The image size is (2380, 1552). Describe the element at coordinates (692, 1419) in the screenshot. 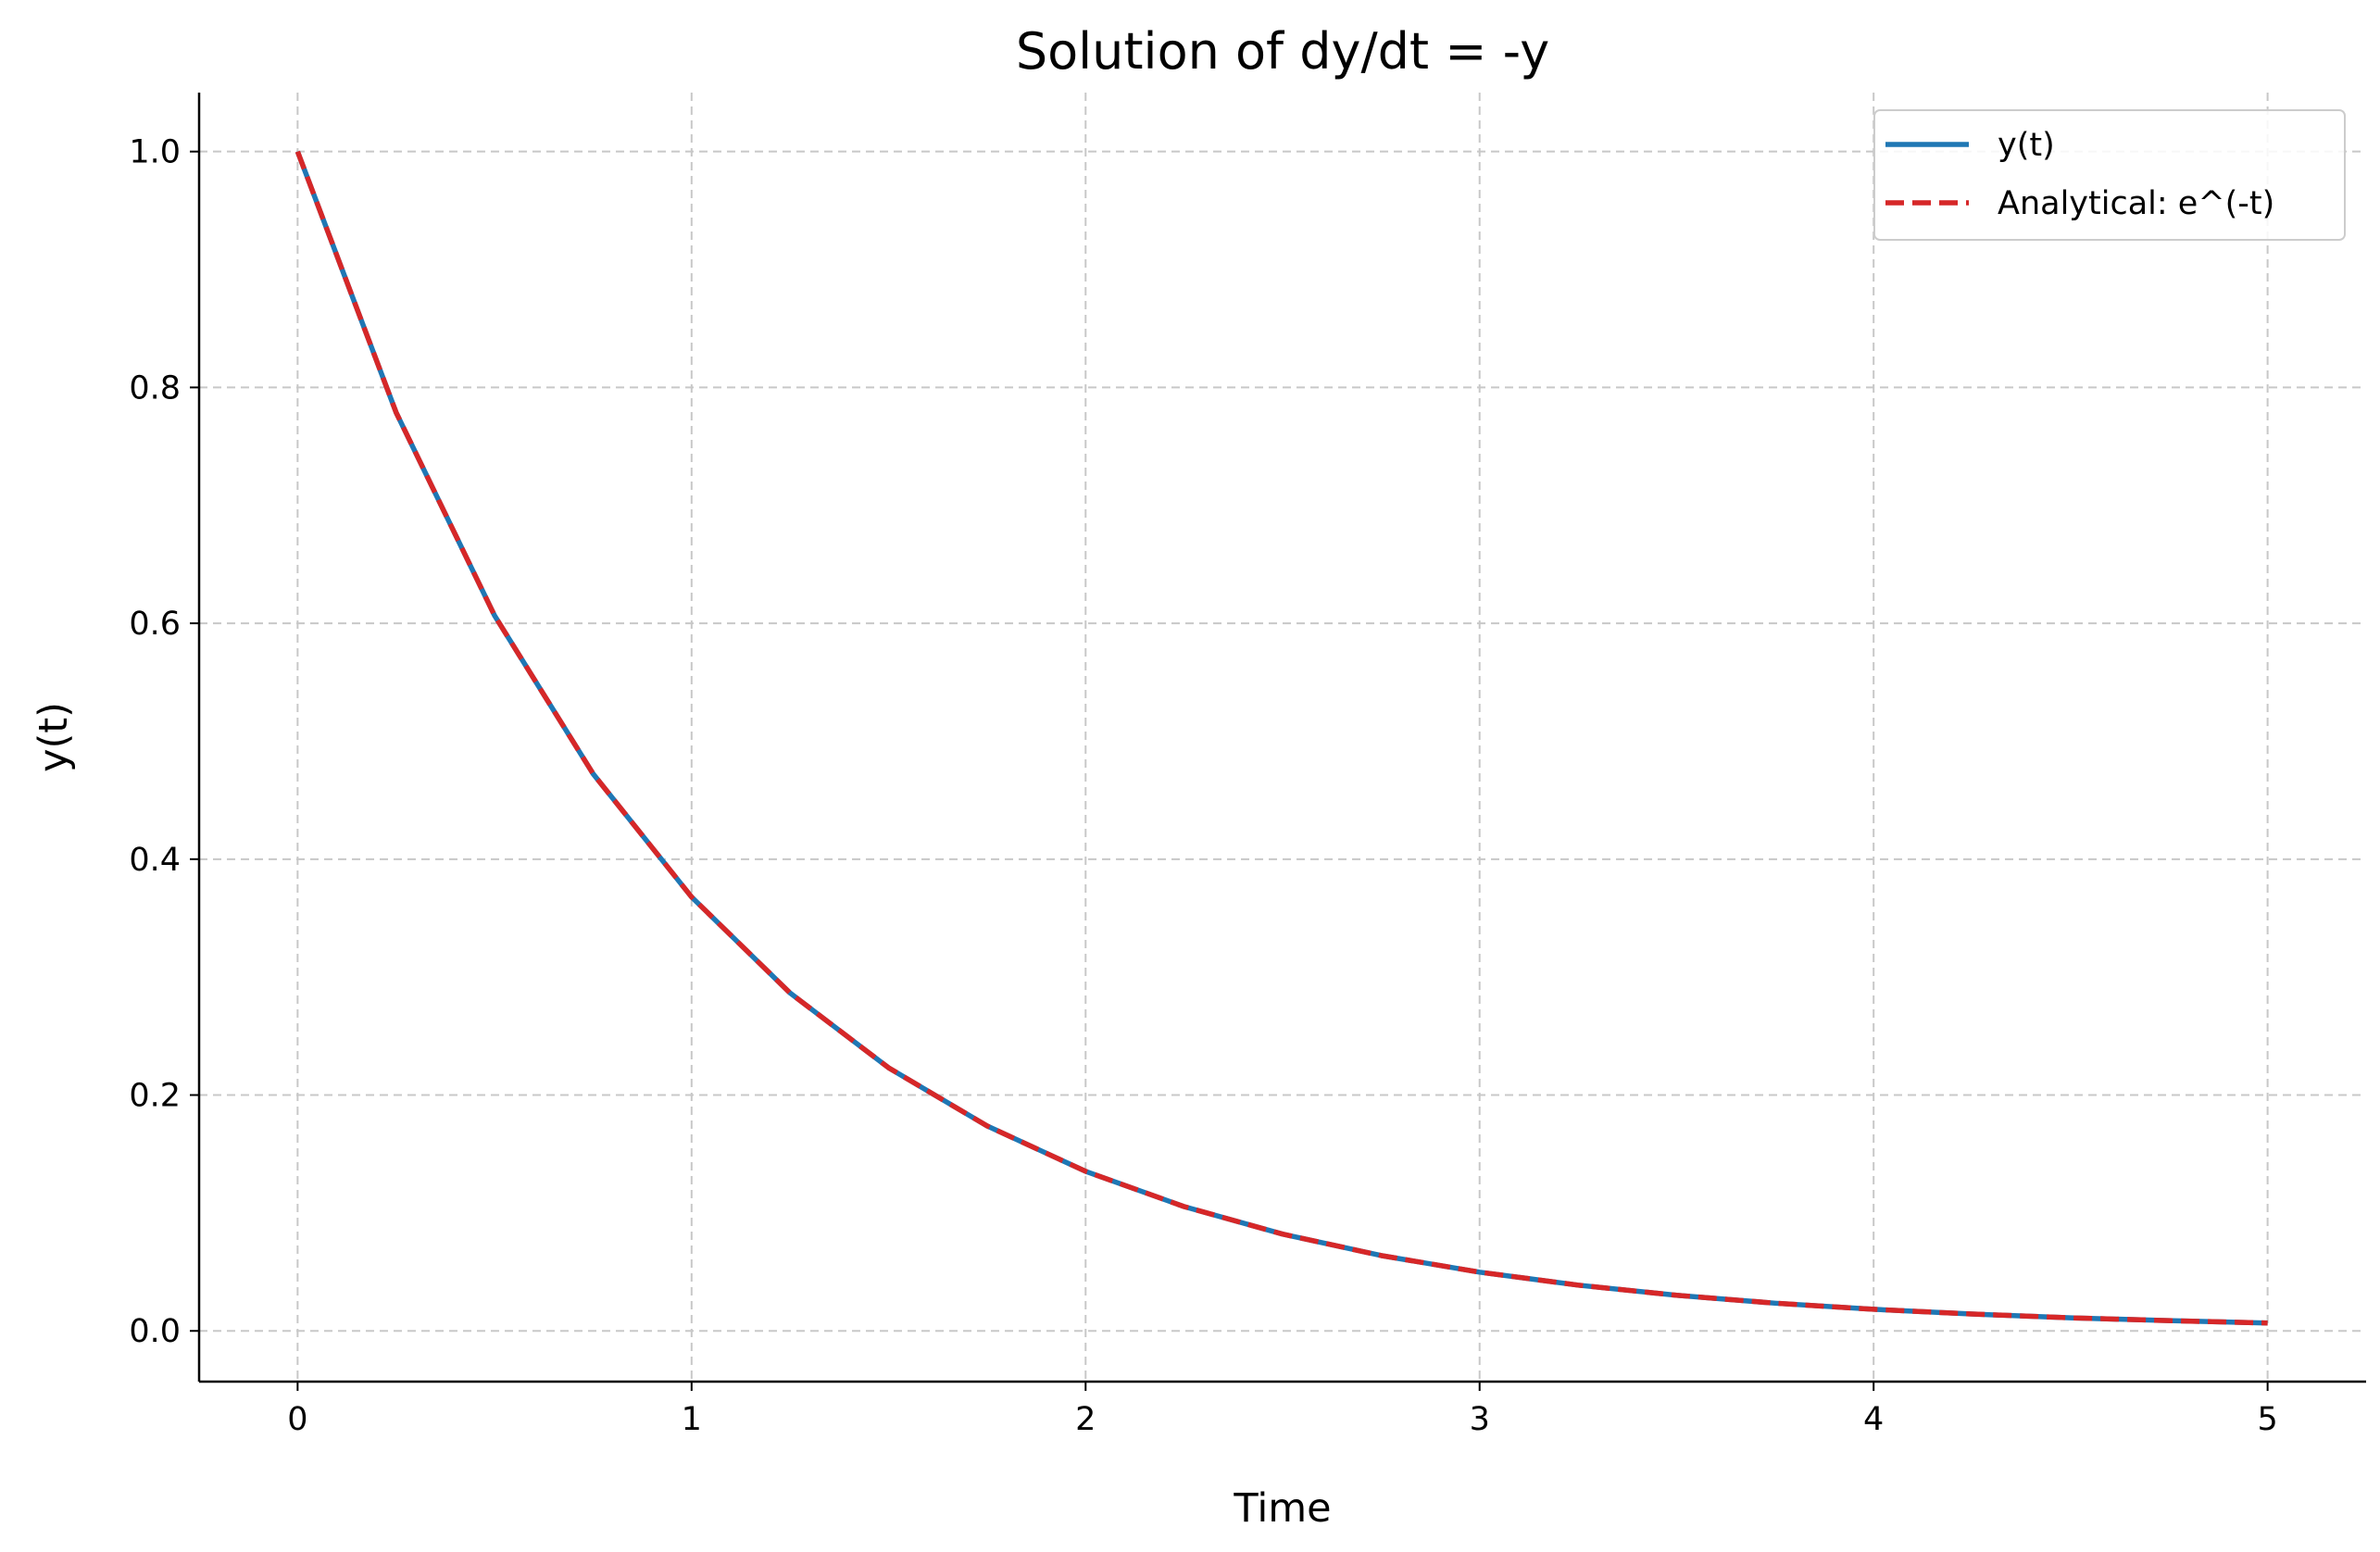

I see `x-tick-label: 1` at that location.